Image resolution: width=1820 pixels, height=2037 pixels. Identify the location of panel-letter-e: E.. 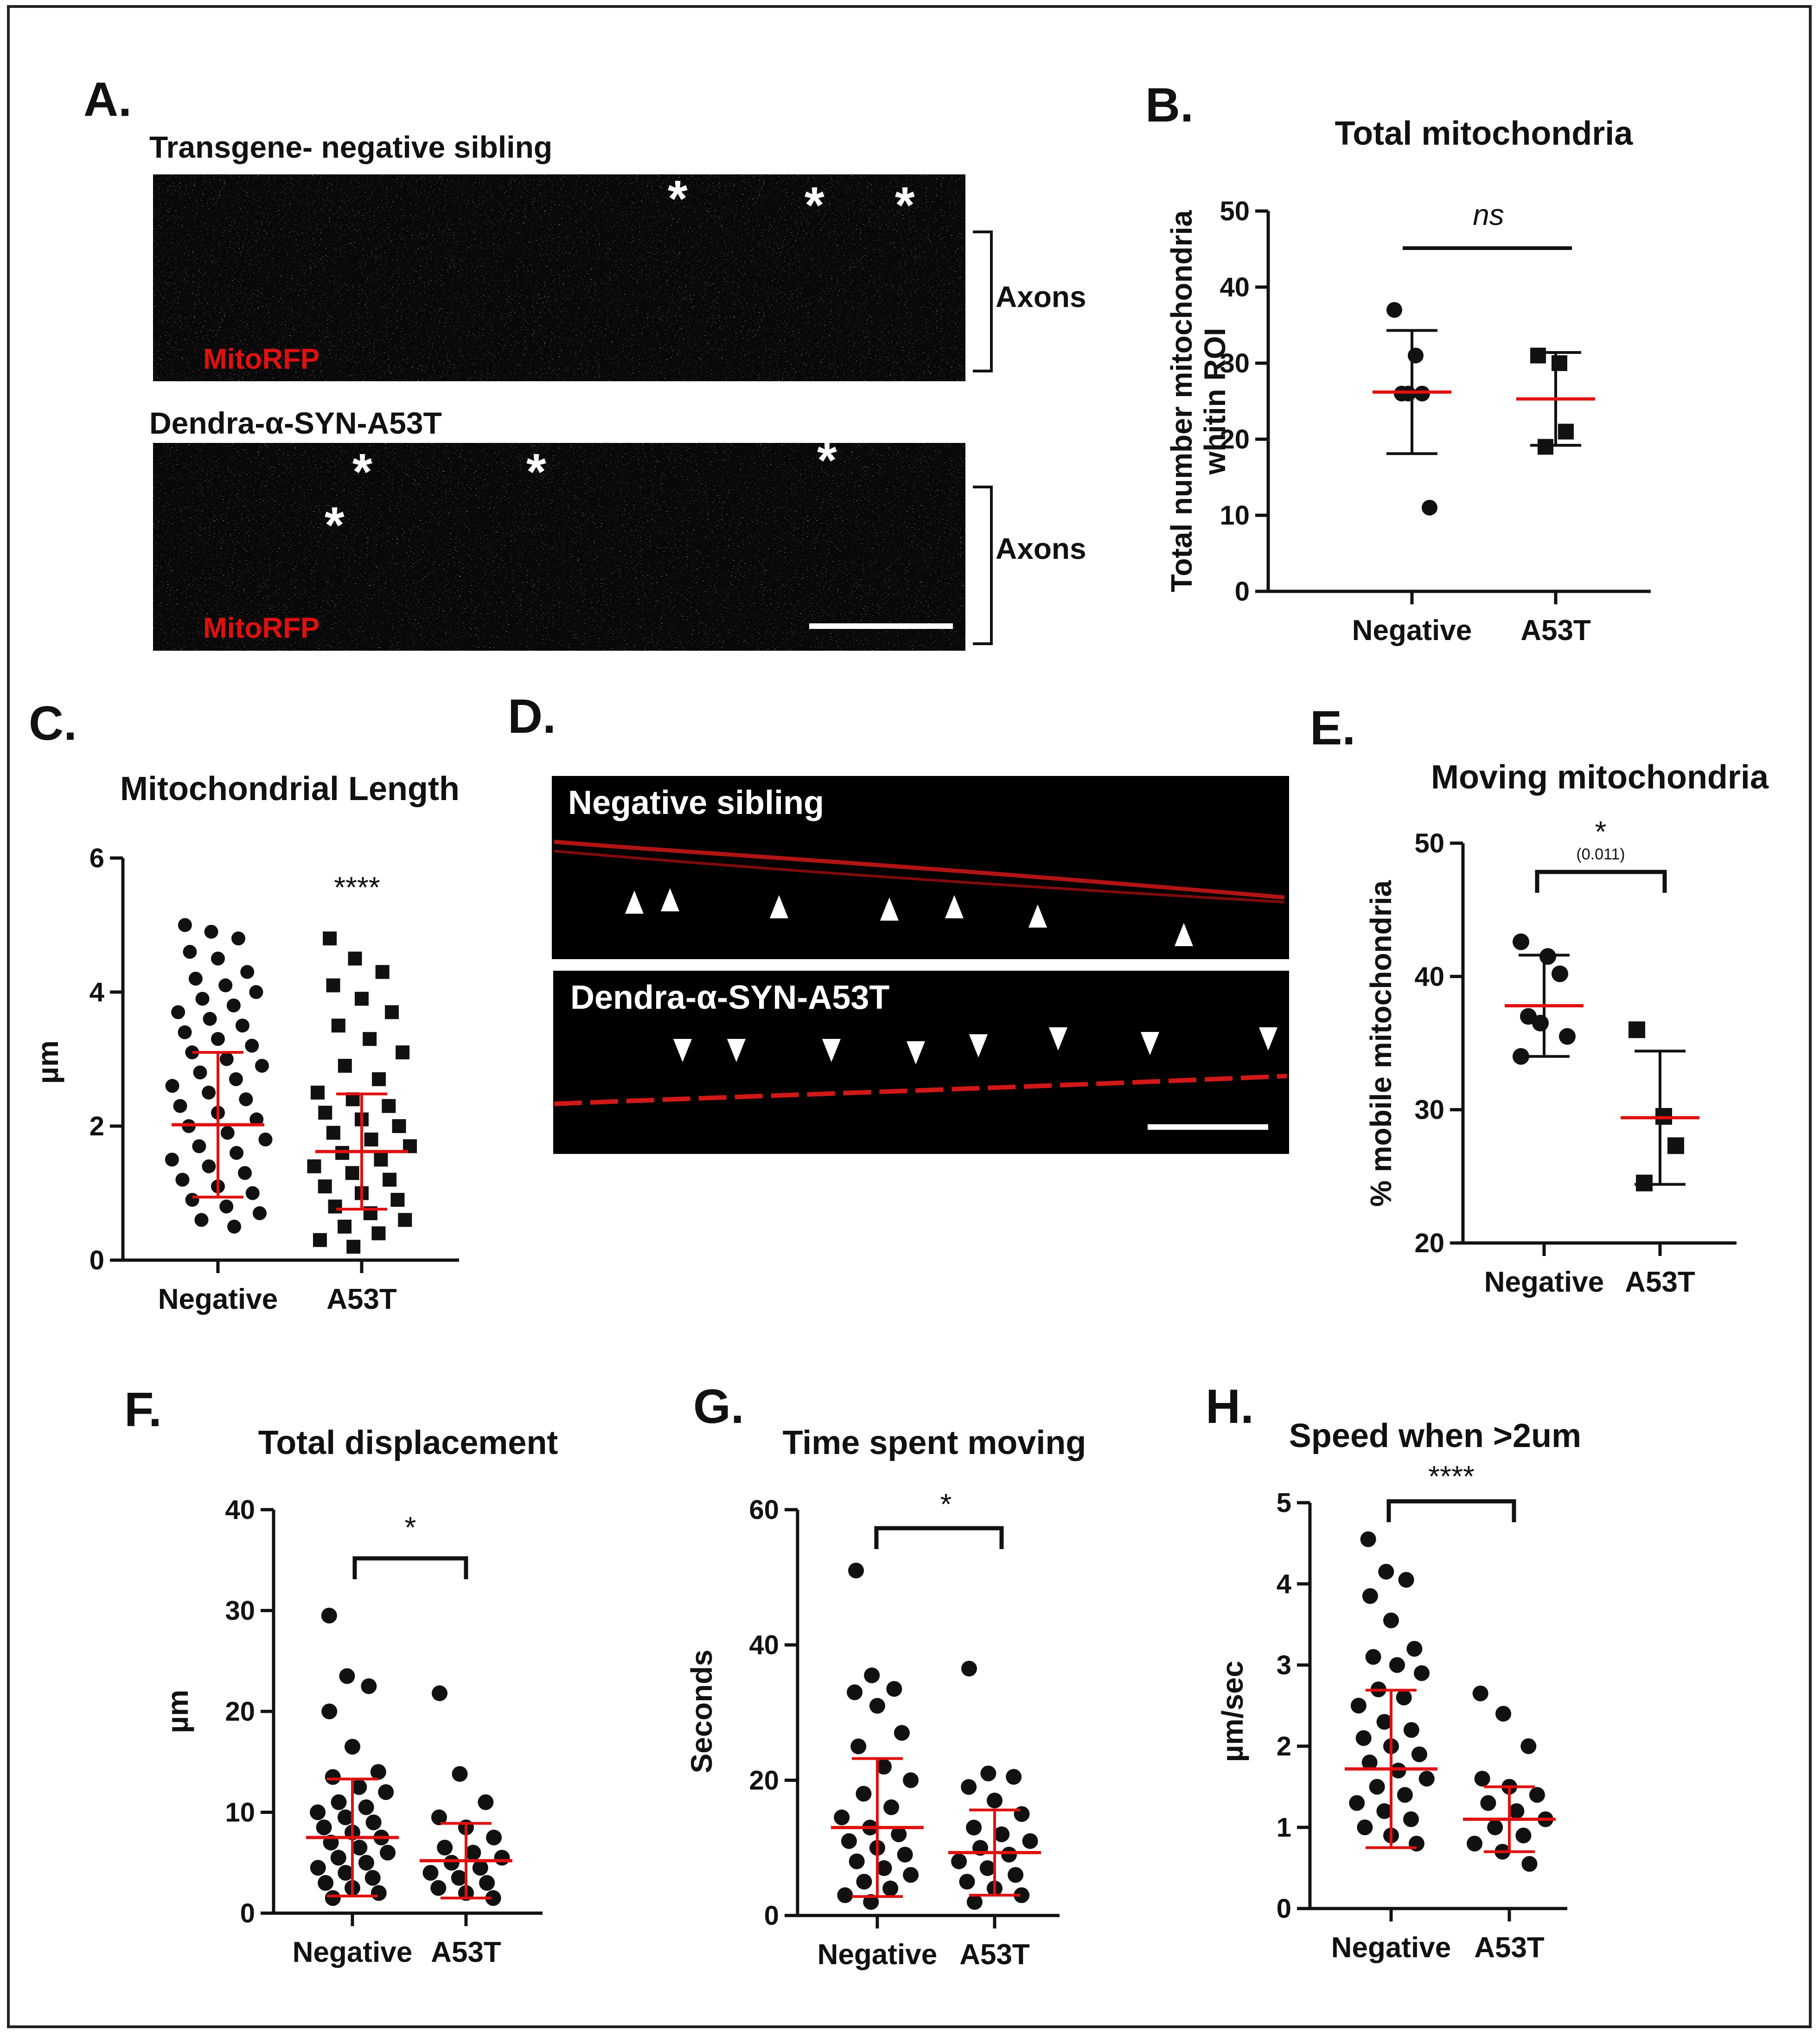
(1332, 728).